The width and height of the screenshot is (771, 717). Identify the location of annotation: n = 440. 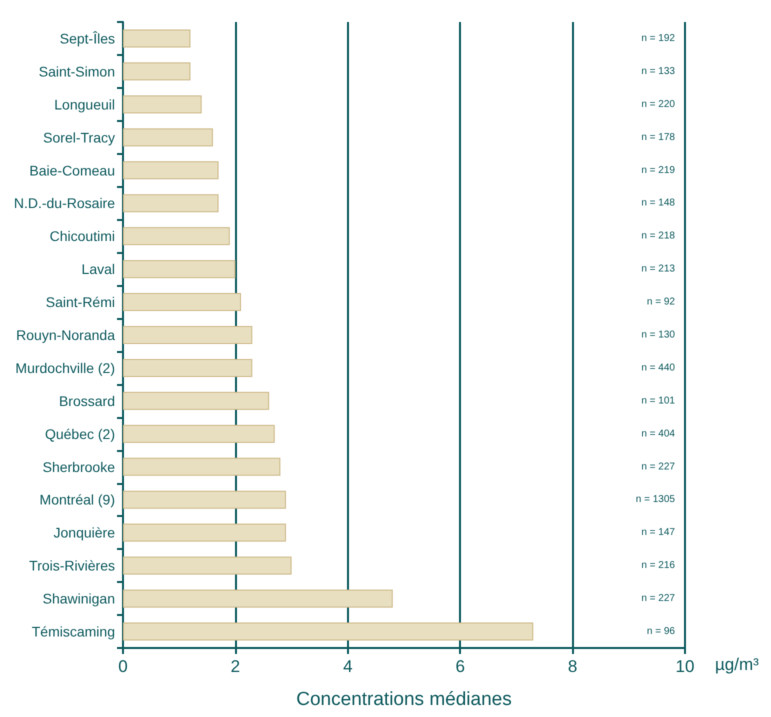
(658, 368).